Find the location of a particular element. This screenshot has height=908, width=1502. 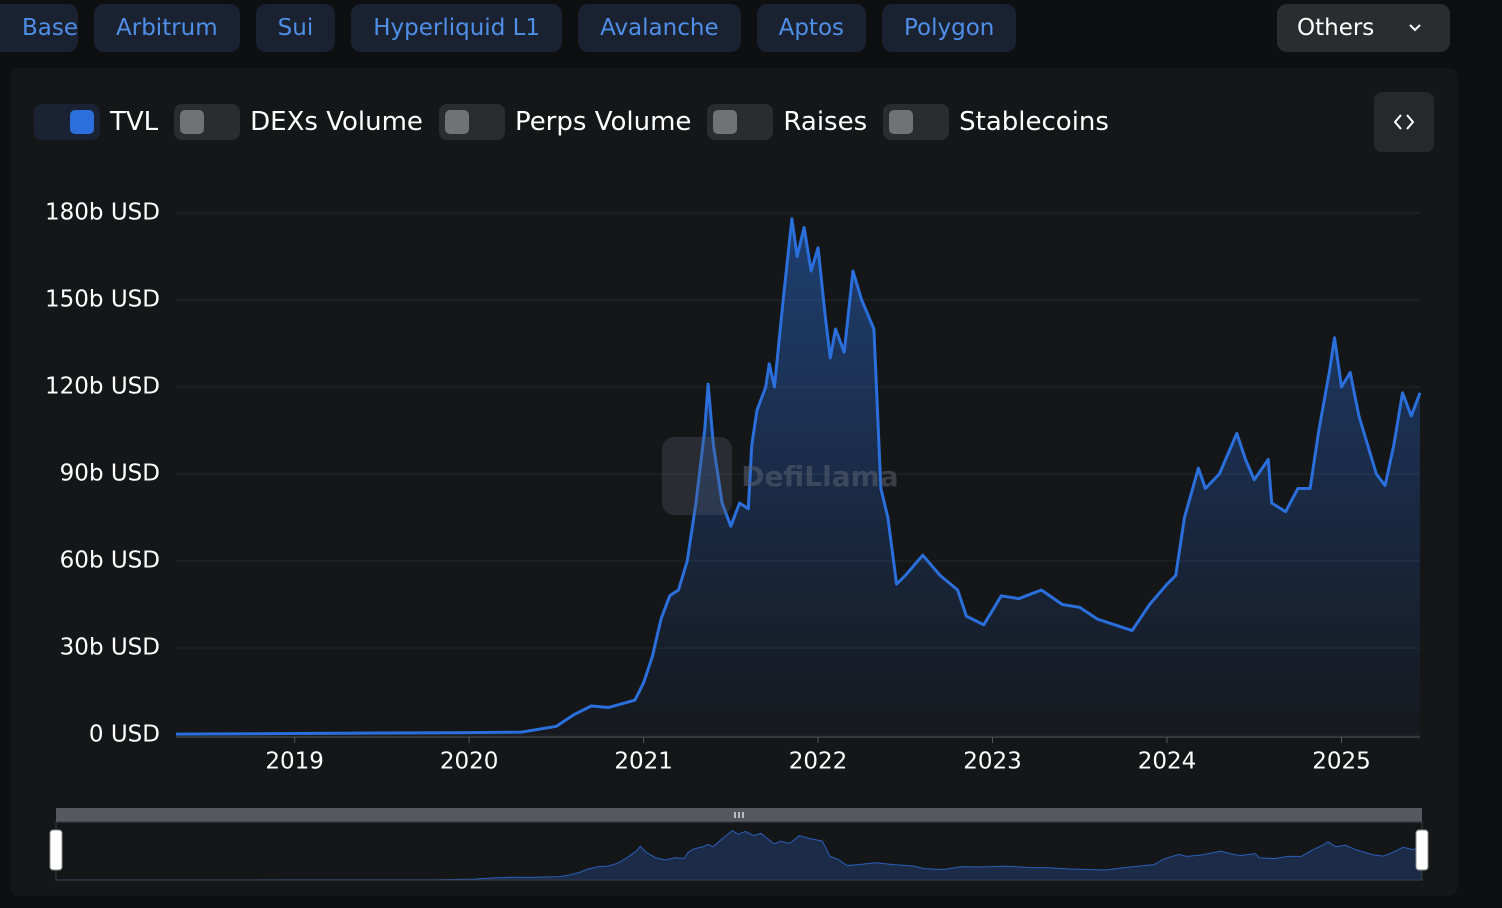

x-tick-label: 2019 is located at coordinates (294, 762).